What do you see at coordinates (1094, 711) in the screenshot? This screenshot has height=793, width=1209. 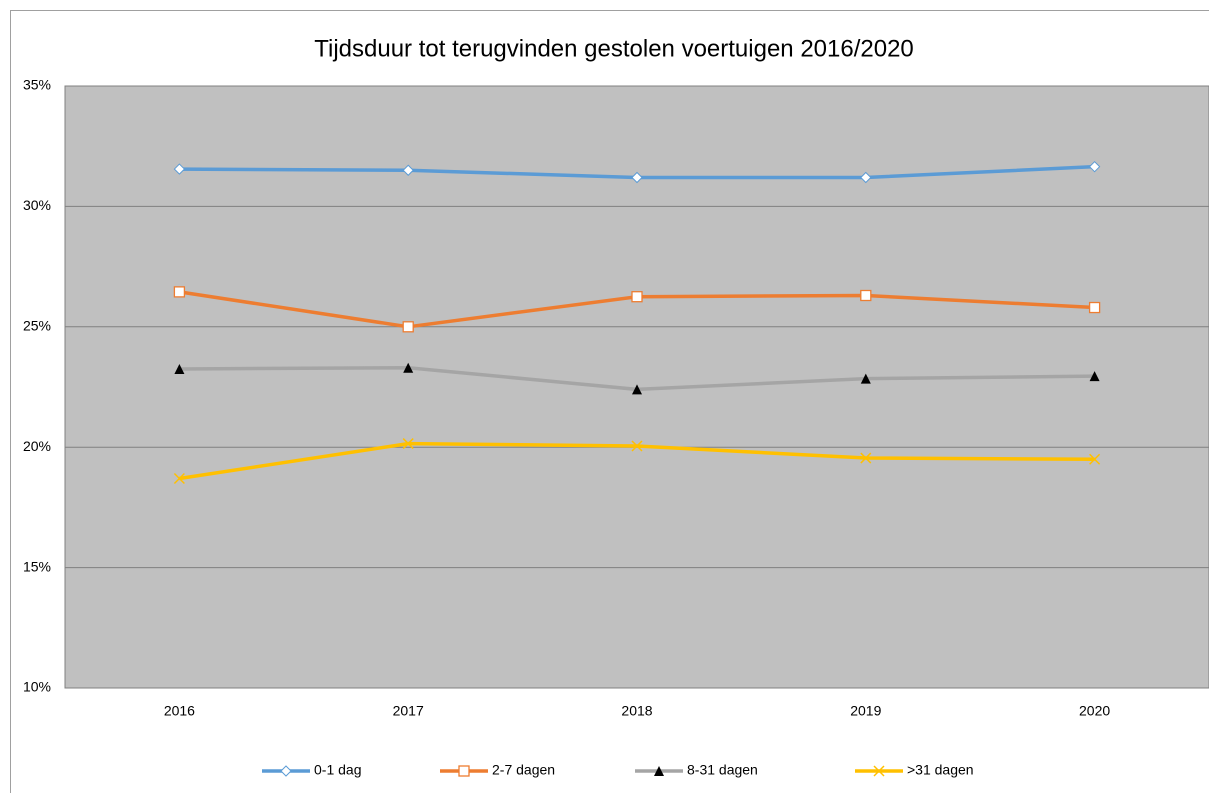 I see `x-tick-label: 2020` at bounding box center [1094, 711].